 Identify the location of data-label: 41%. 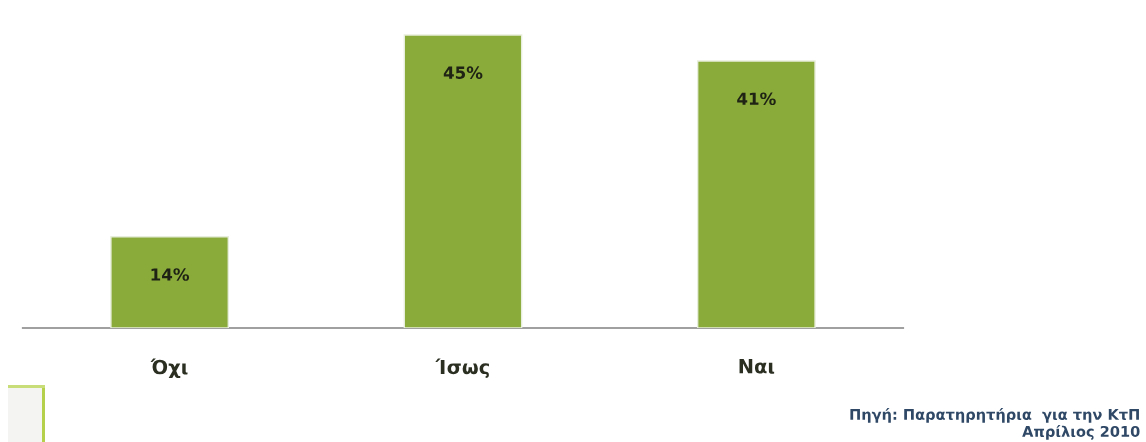
(756, 99).